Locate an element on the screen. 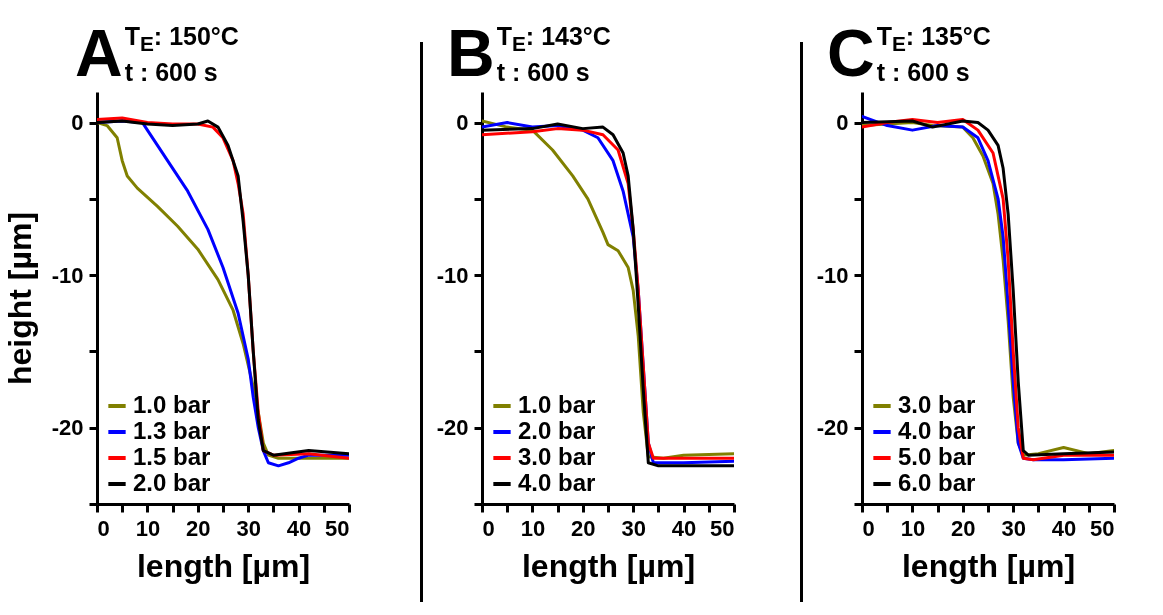 The height and width of the screenshot is (615, 1163). legend-label: 1.5 bar is located at coordinates (172, 456).